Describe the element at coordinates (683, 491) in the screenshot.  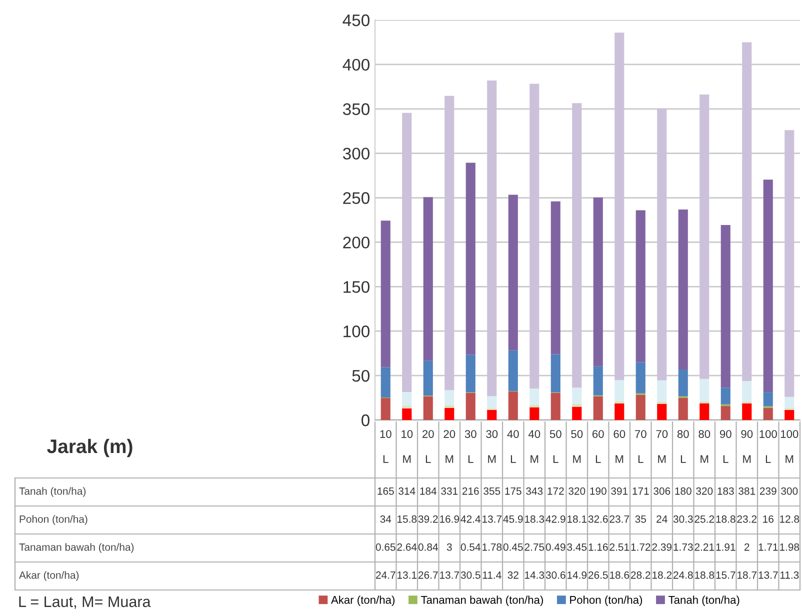
I see `data-label: 180` at that location.